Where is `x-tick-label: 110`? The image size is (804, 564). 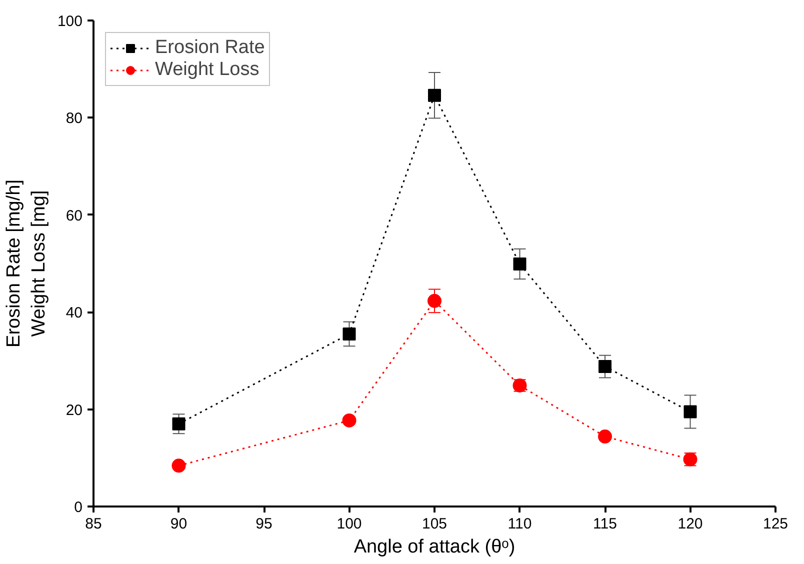
x-tick-label: 110 is located at coordinates (520, 524).